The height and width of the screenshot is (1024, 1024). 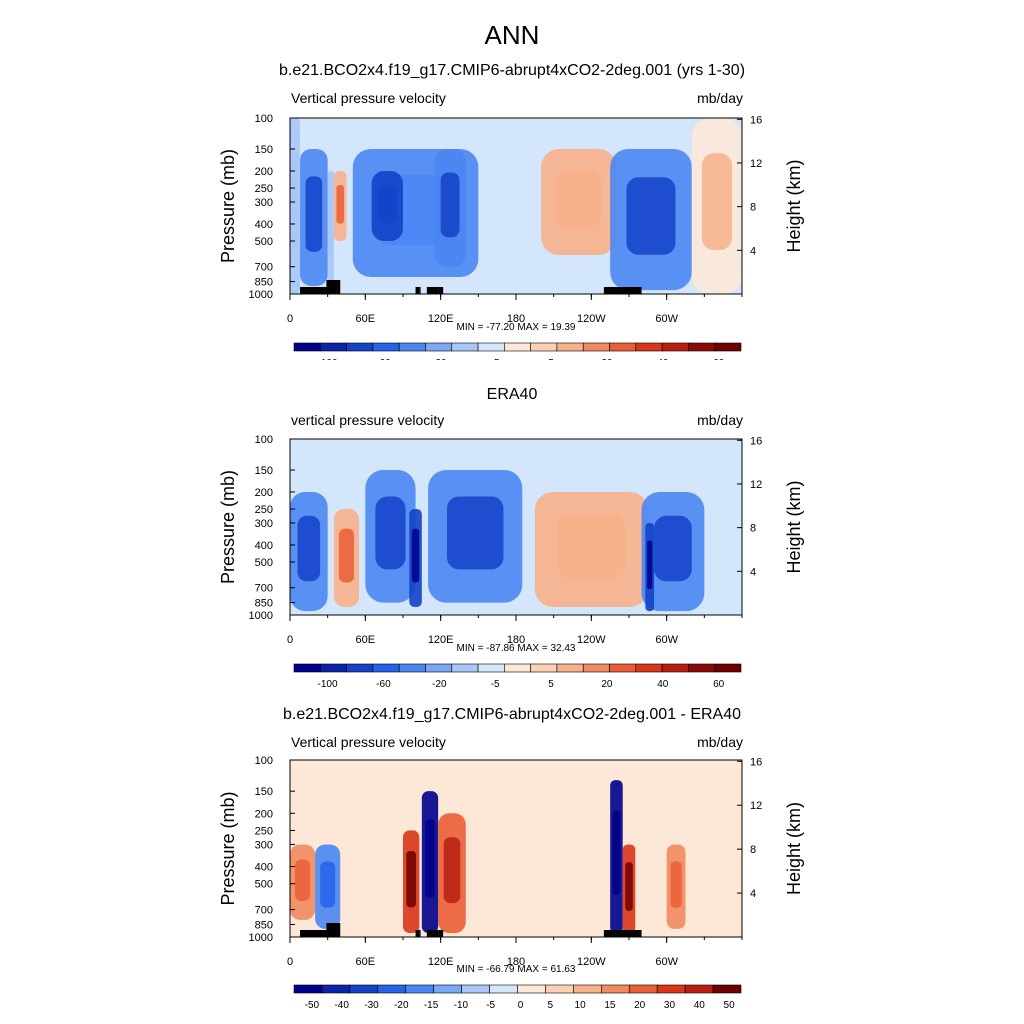 What do you see at coordinates (441, 640) in the screenshot?
I see `x-tick-label: 120E` at bounding box center [441, 640].